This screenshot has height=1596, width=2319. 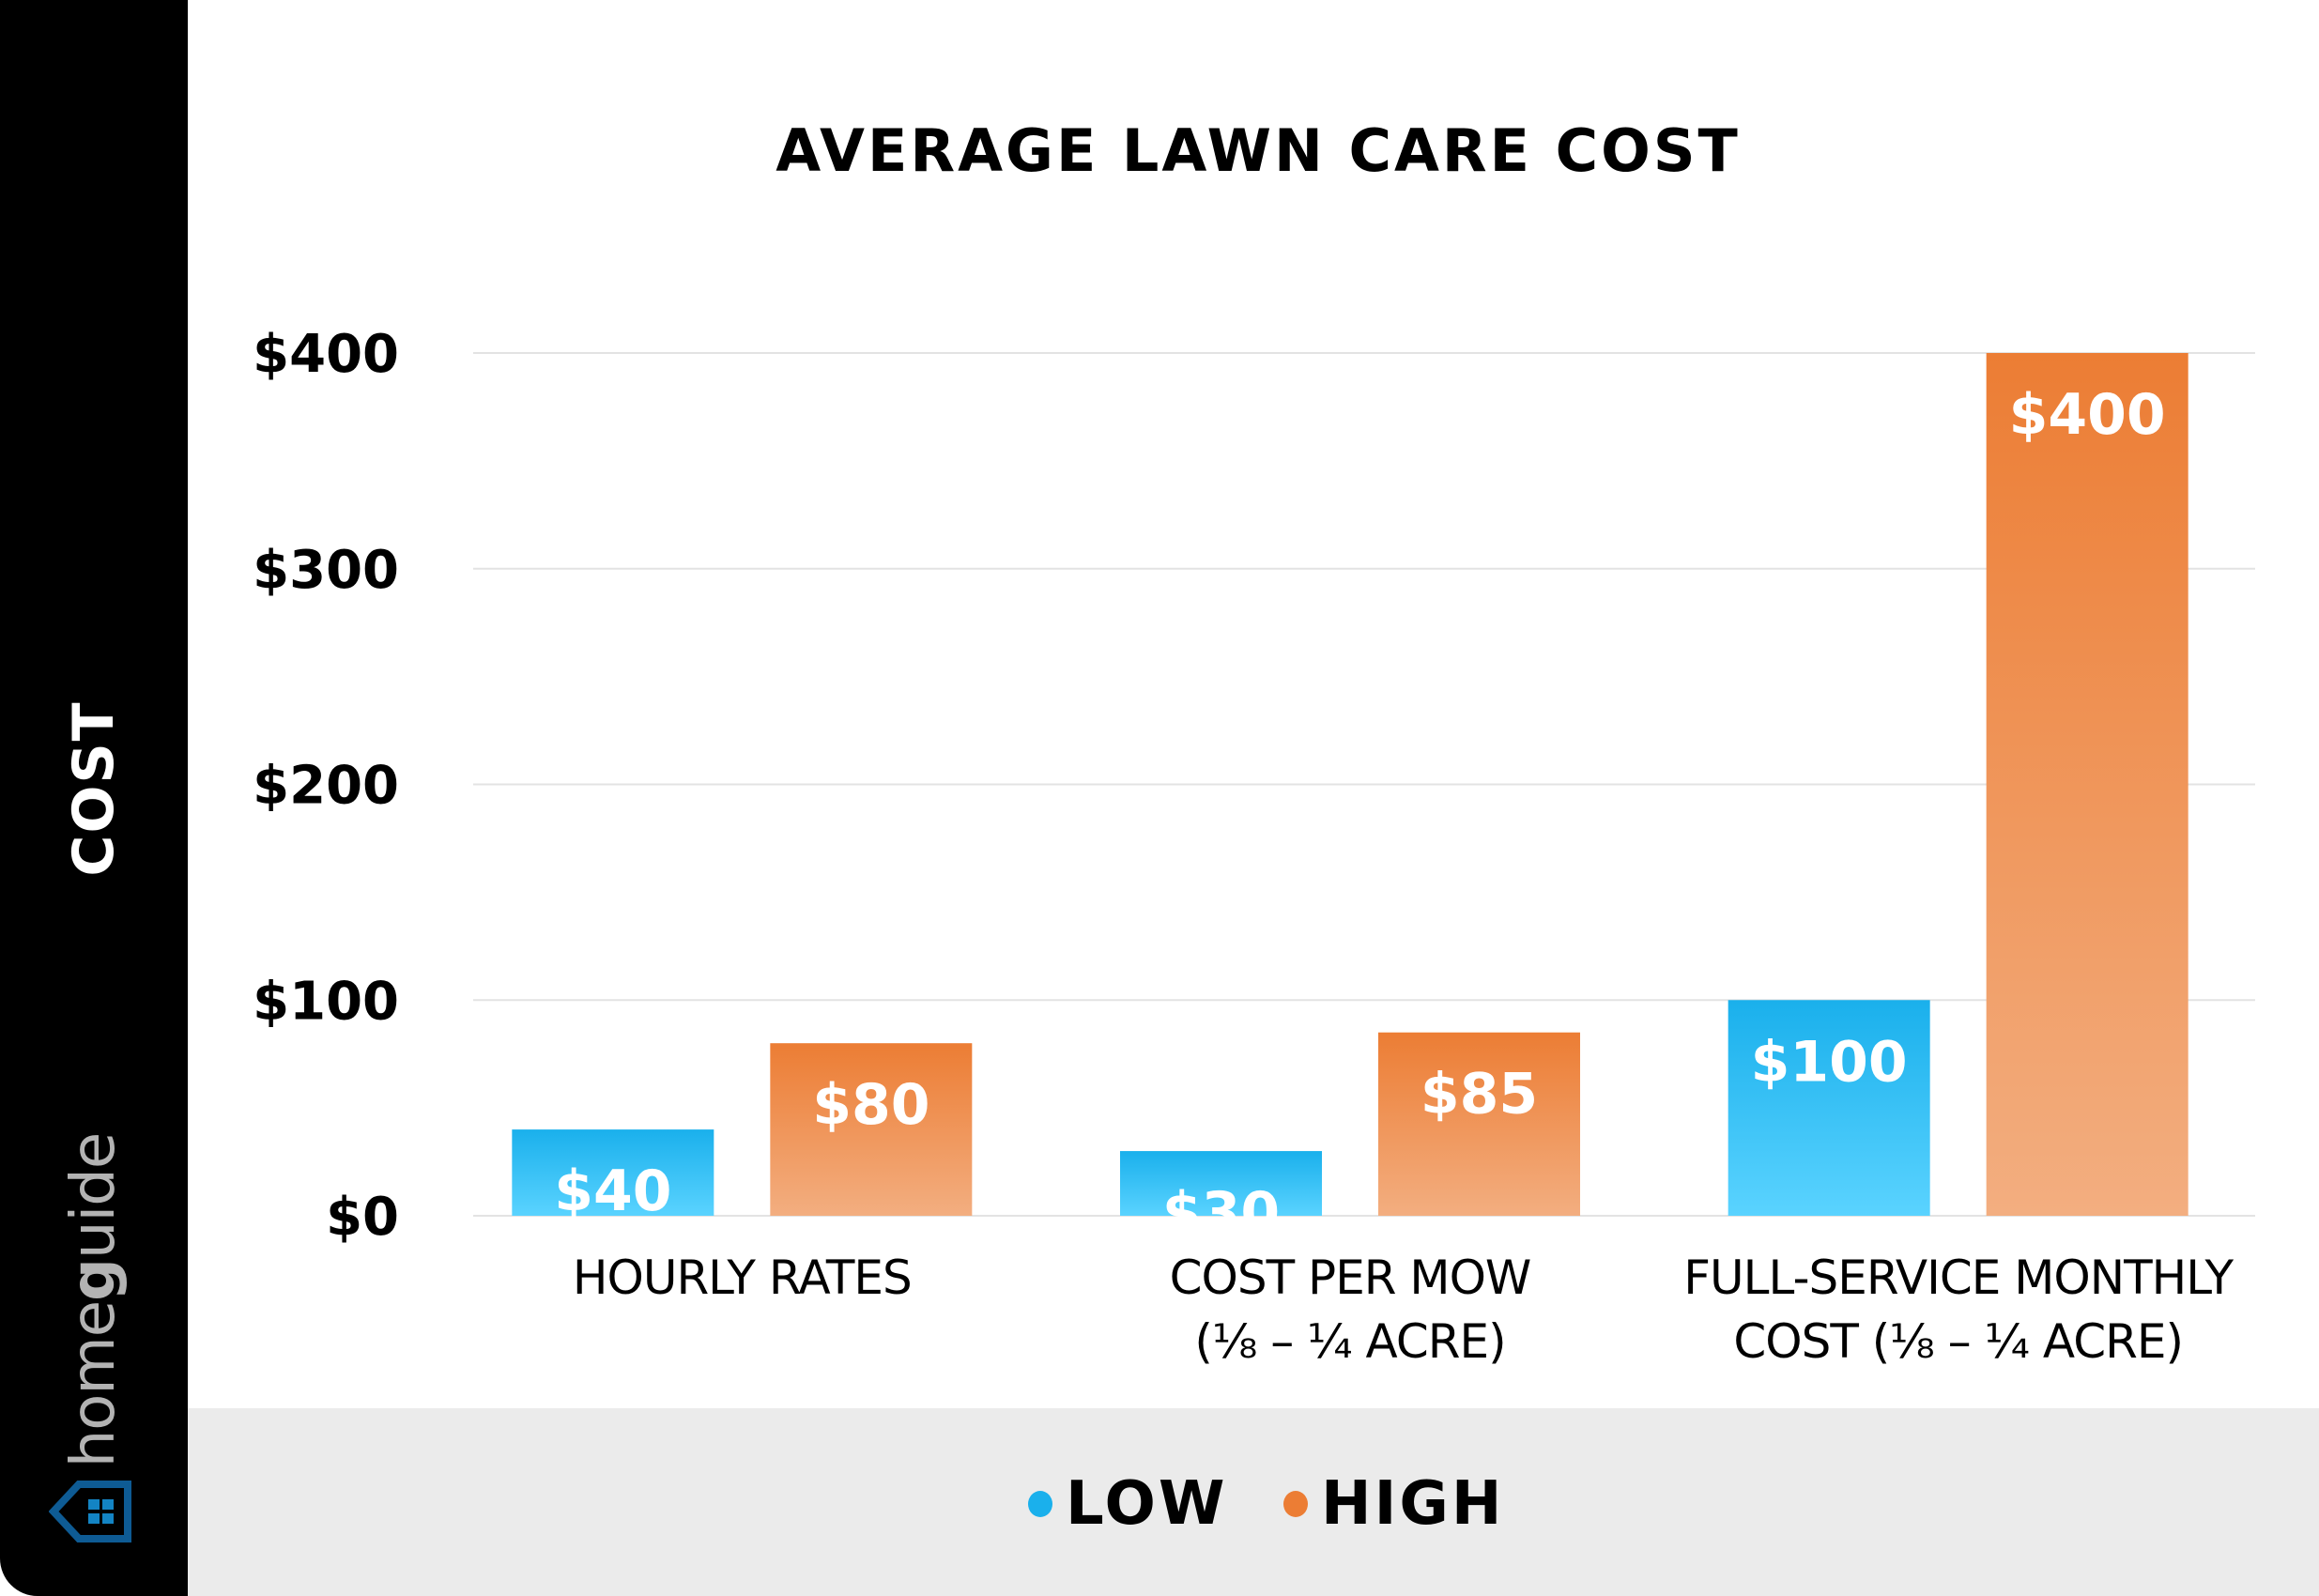 I want to click on x-category-label: COST (⅛ – ¼ ACRE), so click(x=1958, y=1341).